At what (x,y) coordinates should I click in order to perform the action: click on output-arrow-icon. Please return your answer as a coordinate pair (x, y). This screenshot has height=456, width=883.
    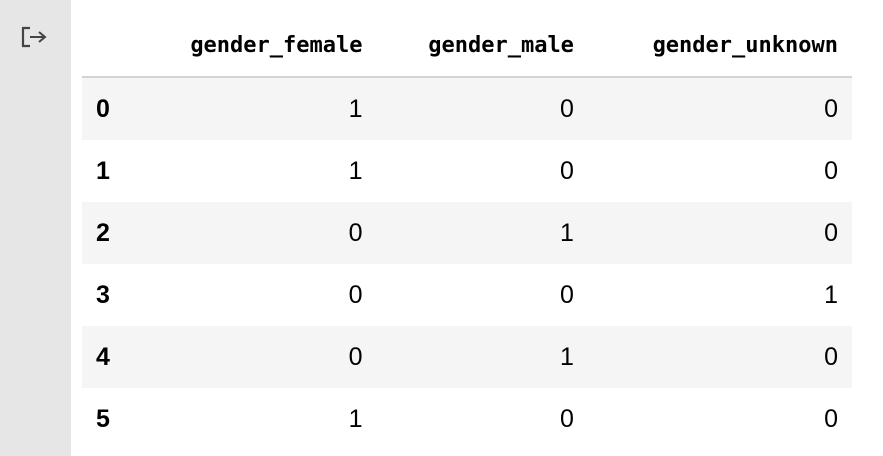
    Looking at the image, I should click on (35, 37).